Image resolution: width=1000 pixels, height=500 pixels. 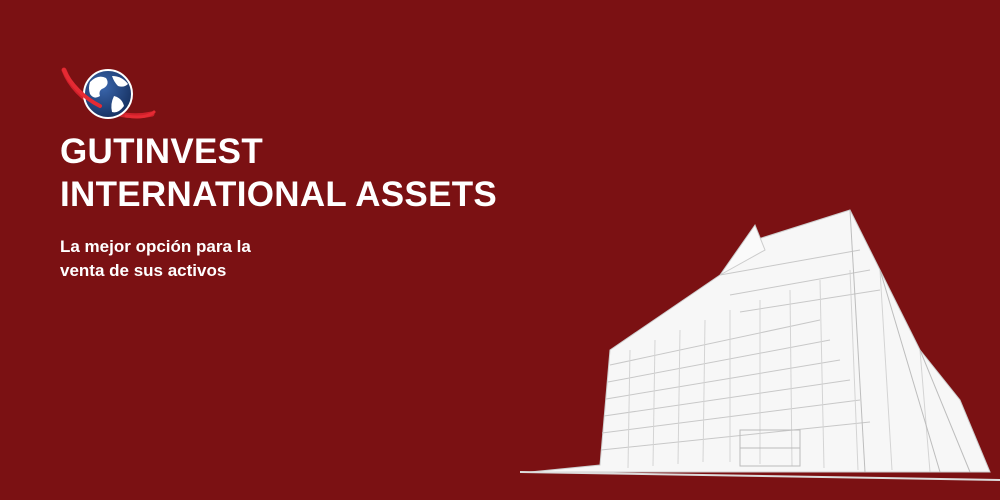 What do you see at coordinates (108, 93) in the screenshot?
I see `globe-orbit-icon` at bounding box center [108, 93].